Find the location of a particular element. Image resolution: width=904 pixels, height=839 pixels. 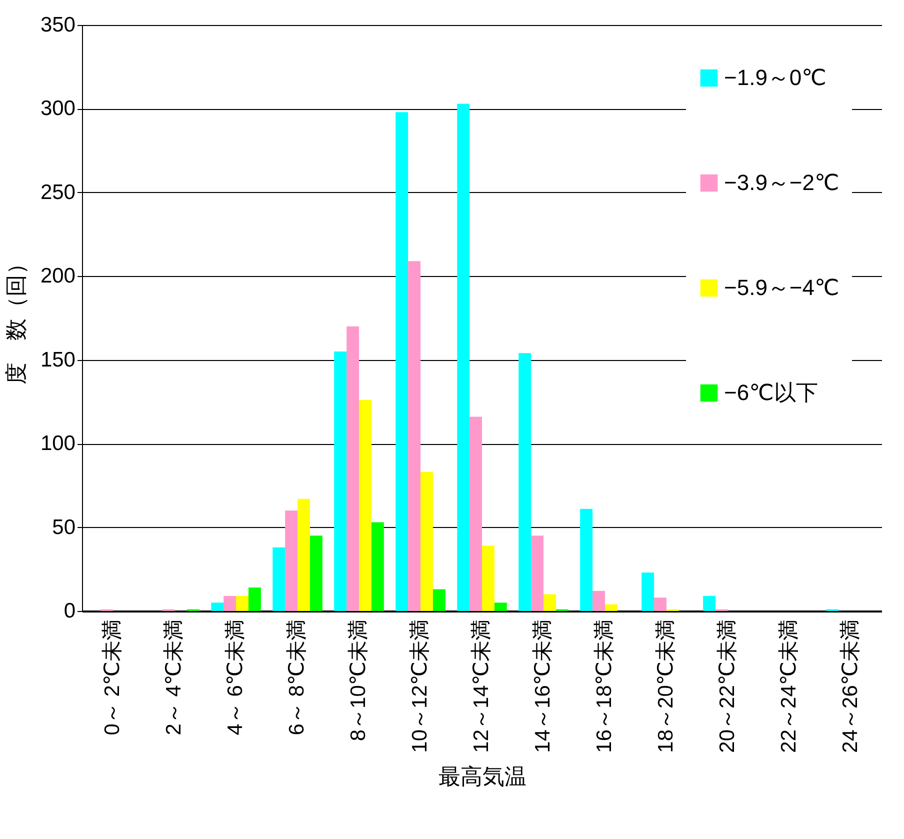

x-tick-label: 10～12℃未満 is located at coordinates (420, 686).